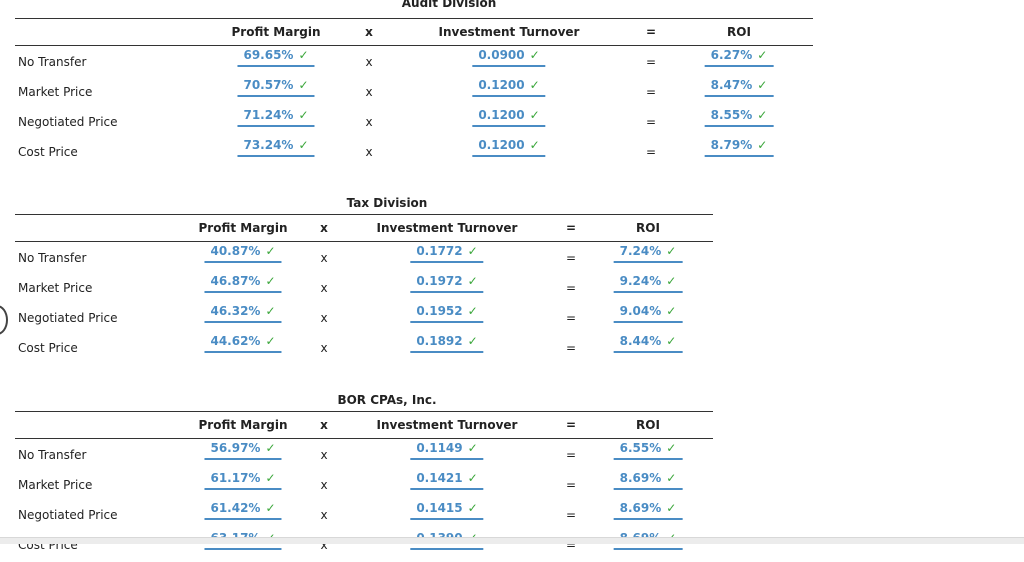  What do you see at coordinates (52, 62) in the screenshot?
I see `row-label: No Transfer` at bounding box center [52, 62].